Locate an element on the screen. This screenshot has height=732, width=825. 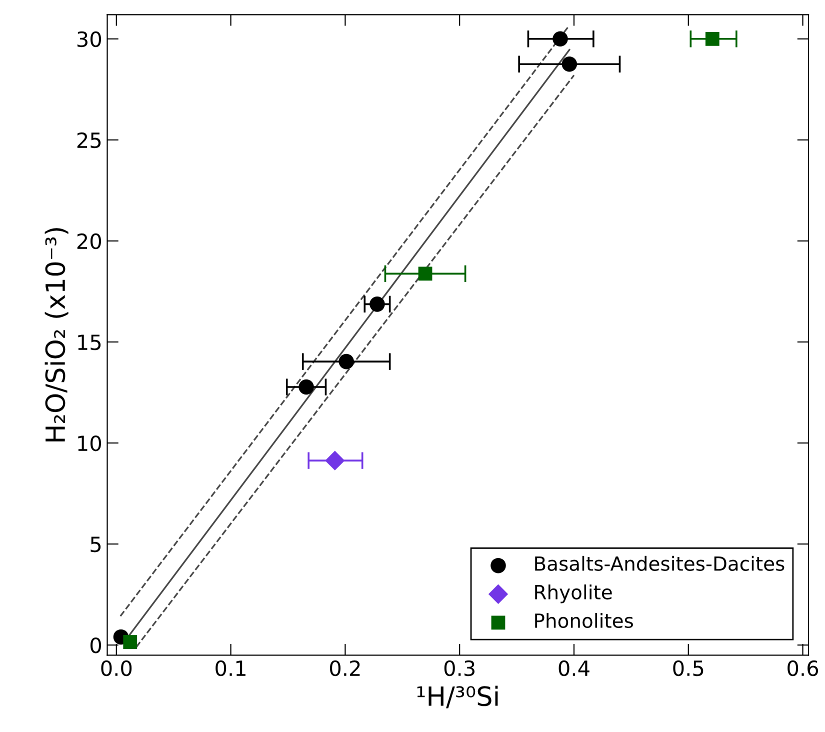
x-axis-title: ¹H/³⁰Si is located at coordinates (457, 697).